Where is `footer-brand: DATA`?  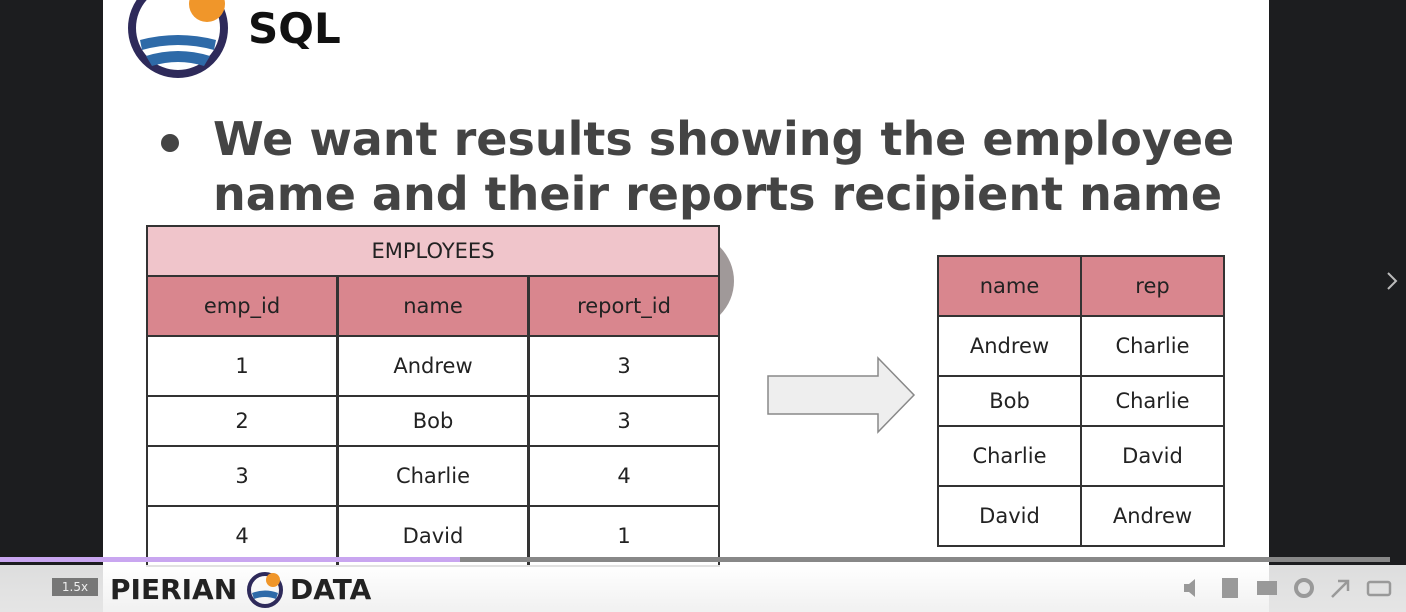
footer-brand: DATA is located at coordinates (331, 589).